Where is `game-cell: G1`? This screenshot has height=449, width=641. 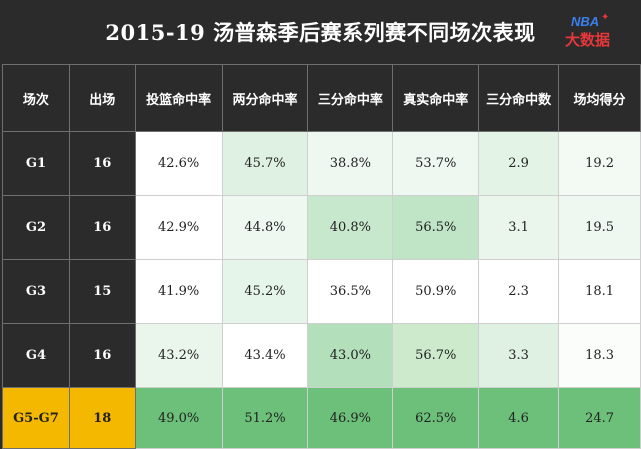
game-cell: G1 is located at coordinates (36, 163).